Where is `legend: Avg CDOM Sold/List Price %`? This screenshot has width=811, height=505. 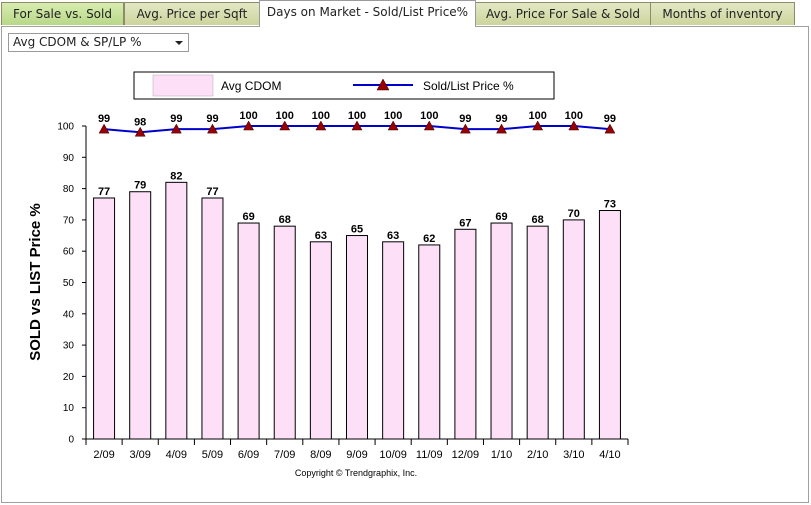
legend: Avg CDOM Sold/List Price % is located at coordinates (344, 85).